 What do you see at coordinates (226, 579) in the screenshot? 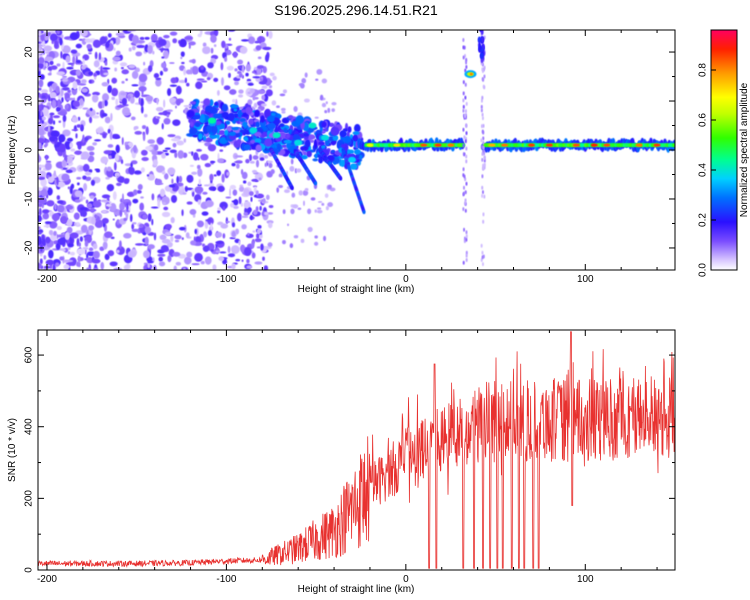
I see `snr-xtick-label--100: -100` at bounding box center [226, 579].